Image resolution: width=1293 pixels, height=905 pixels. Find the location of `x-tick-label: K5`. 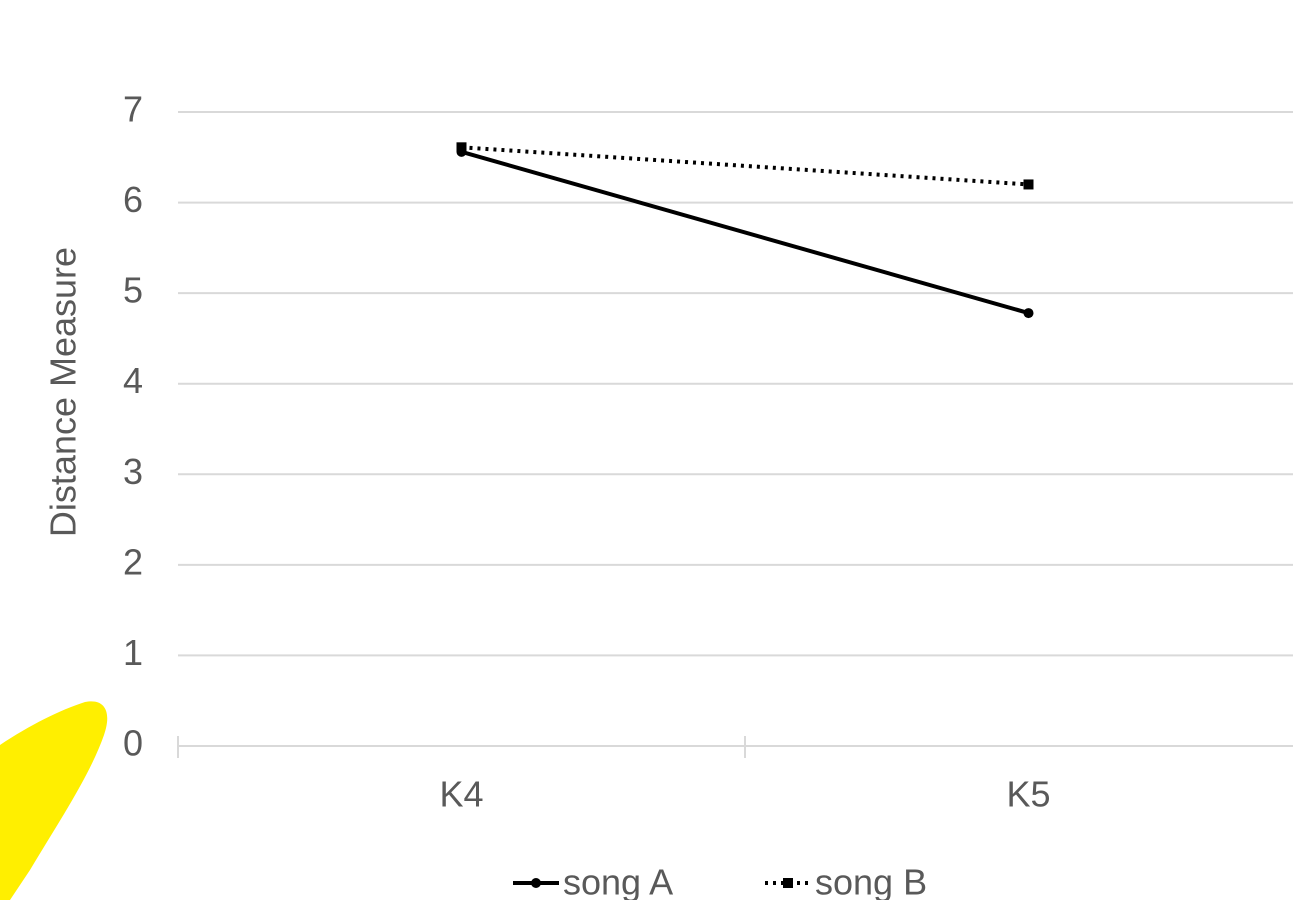

x-tick-label: K5 is located at coordinates (1028, 794).